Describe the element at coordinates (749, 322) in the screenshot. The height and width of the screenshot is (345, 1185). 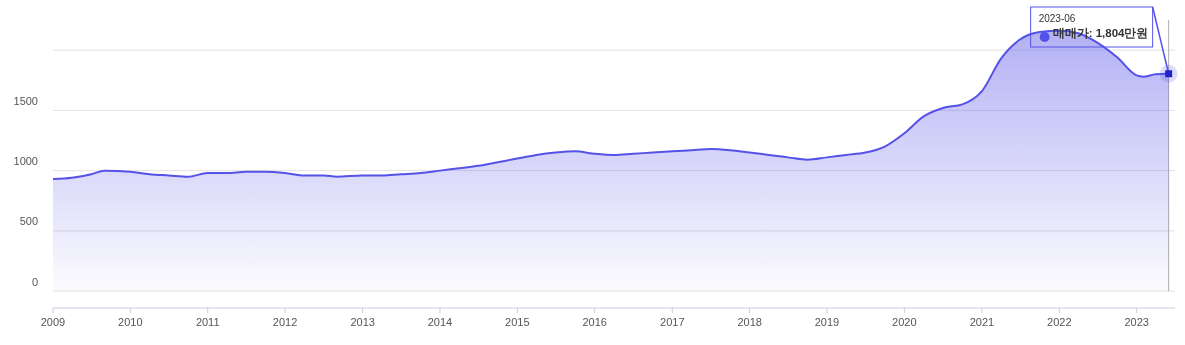
I see `x-tick-label: 2018` at that location.